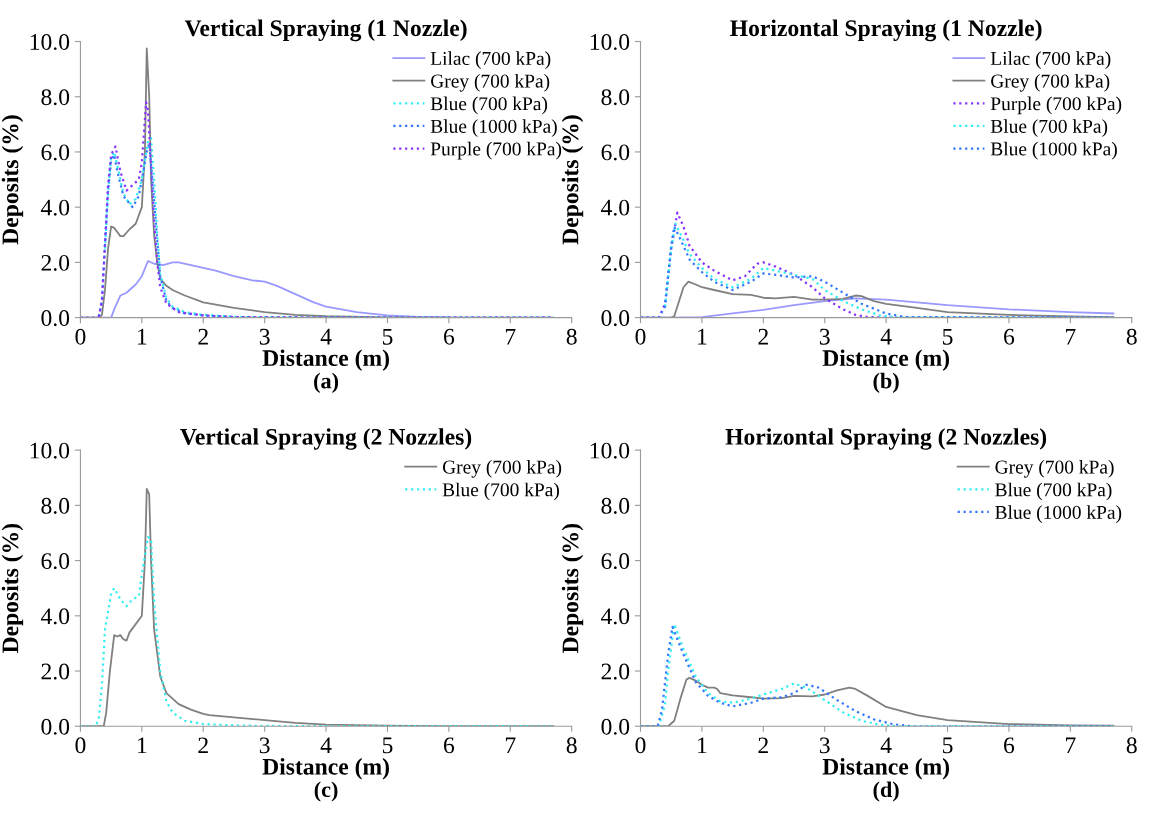 This screenshot has height=830, width=1149. I want to click on text: (c), so click(326, 791).